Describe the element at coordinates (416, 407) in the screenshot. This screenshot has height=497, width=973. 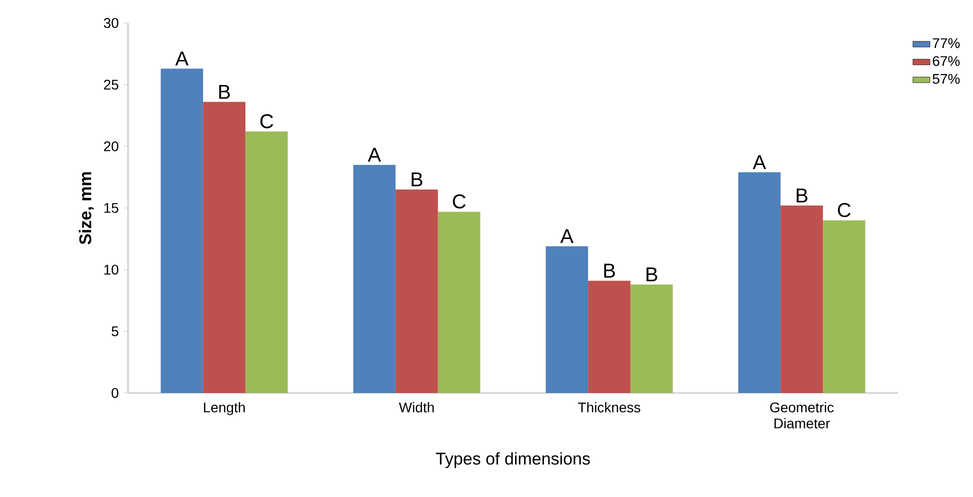
I see `x-tick-label: Width` at that location.